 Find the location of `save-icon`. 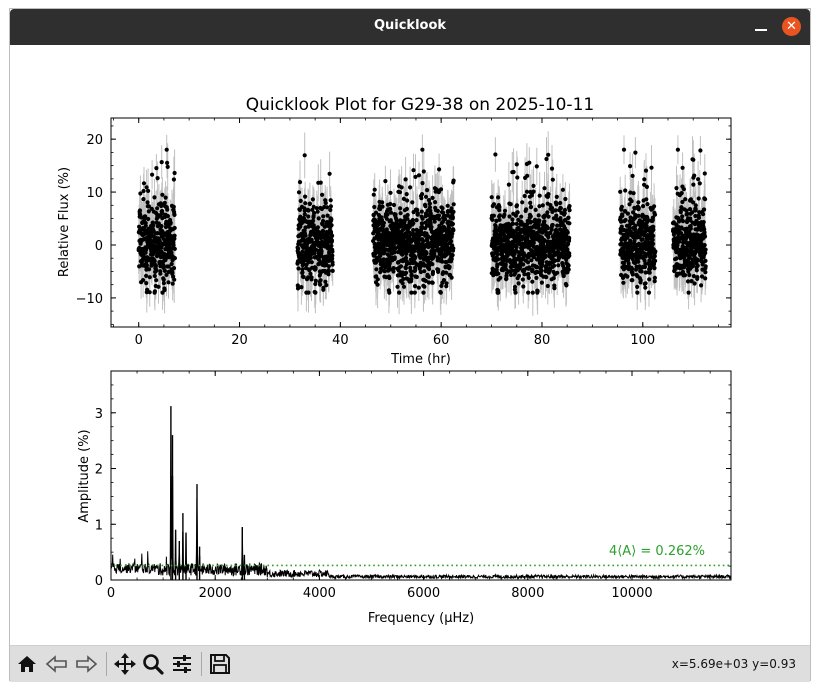

save-icon is located at coordinates (220, 664).